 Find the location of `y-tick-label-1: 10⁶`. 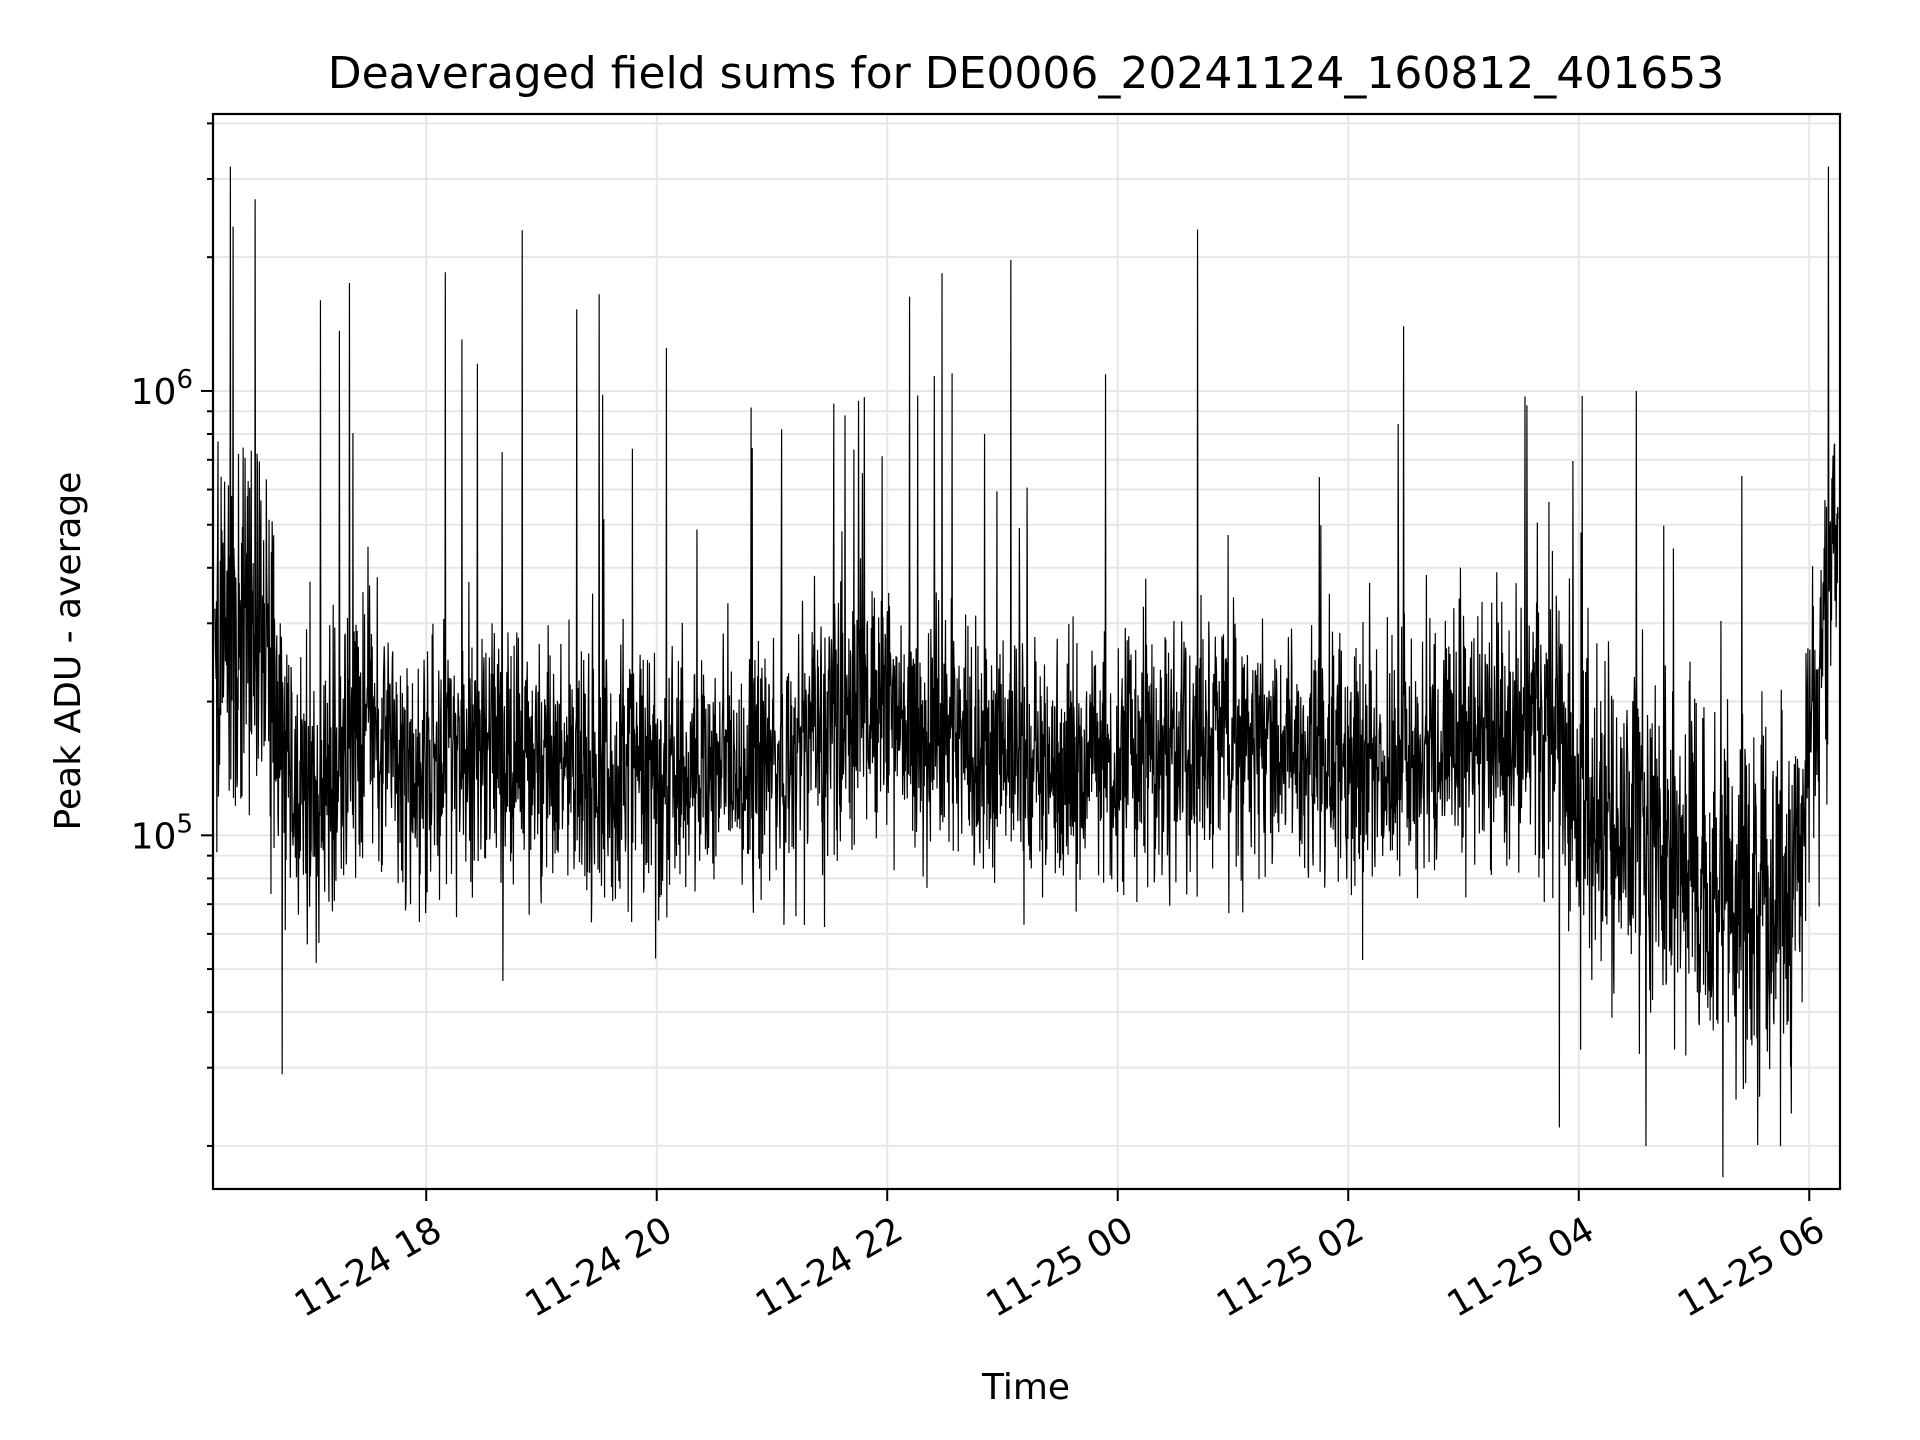

y-tick-label-1: 10⁶ is located at coordinates (162, 389).